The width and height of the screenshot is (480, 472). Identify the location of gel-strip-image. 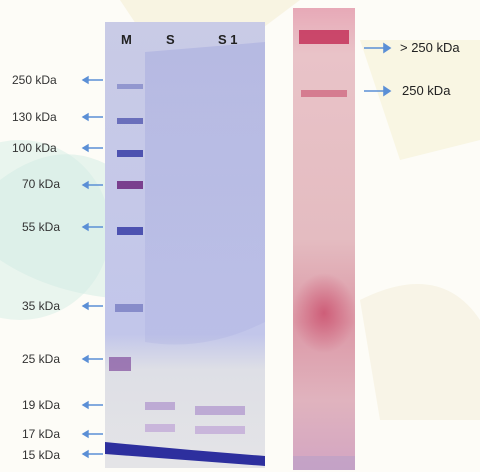
(324, 239).